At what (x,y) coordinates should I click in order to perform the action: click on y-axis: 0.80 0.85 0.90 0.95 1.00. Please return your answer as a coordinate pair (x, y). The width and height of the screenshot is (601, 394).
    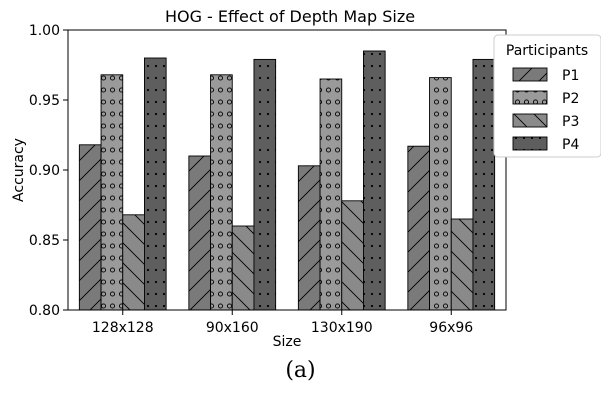
    Looking at the image, I should click on (48, 171).